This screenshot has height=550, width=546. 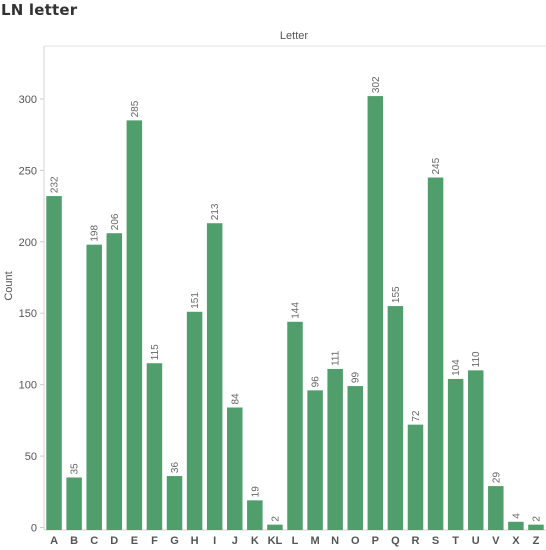 What do you see at coordinates (214, 541) in the screenshot?
I see `x-tick-label: I` at bounding box center [214, 541].